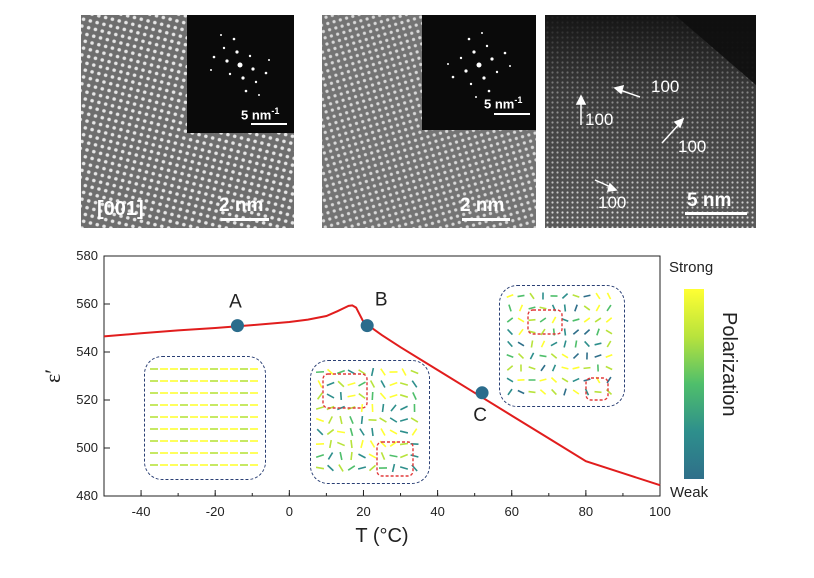 This screenshot has width=814, height=578. I want to click on scale-bar-label-3: 5 nm, so click(709, 201).